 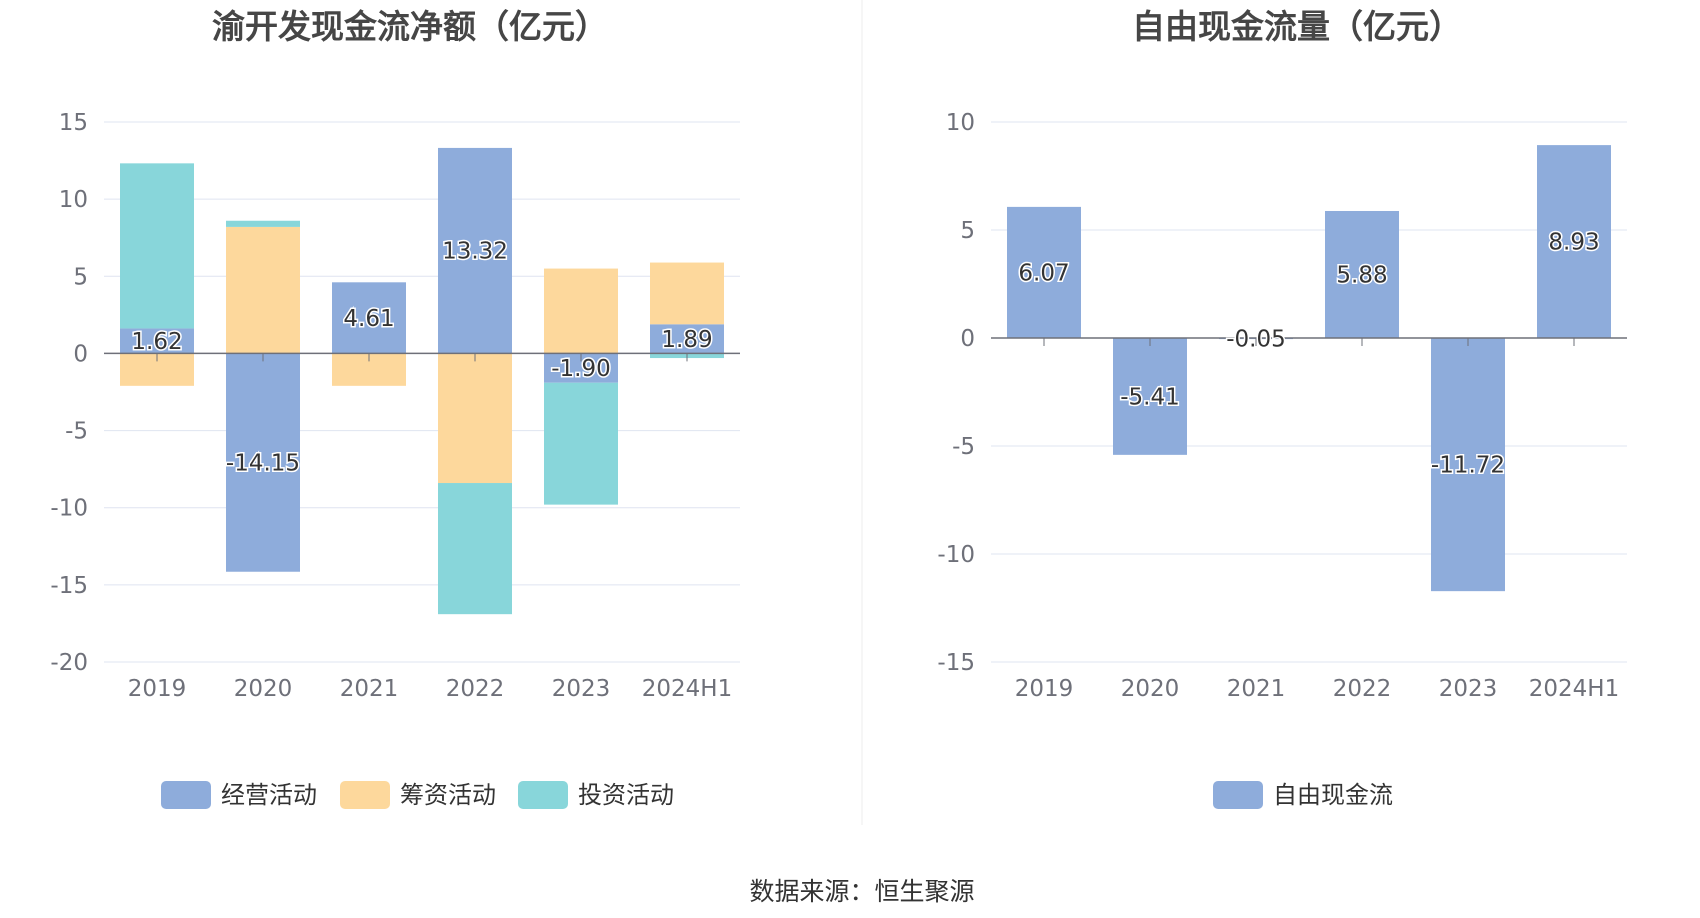 What do you see at coordinates (1238, 795) in the screenshot?
I see `legend-swatch-free-cash-flow` at bounding box center [1238, 795].